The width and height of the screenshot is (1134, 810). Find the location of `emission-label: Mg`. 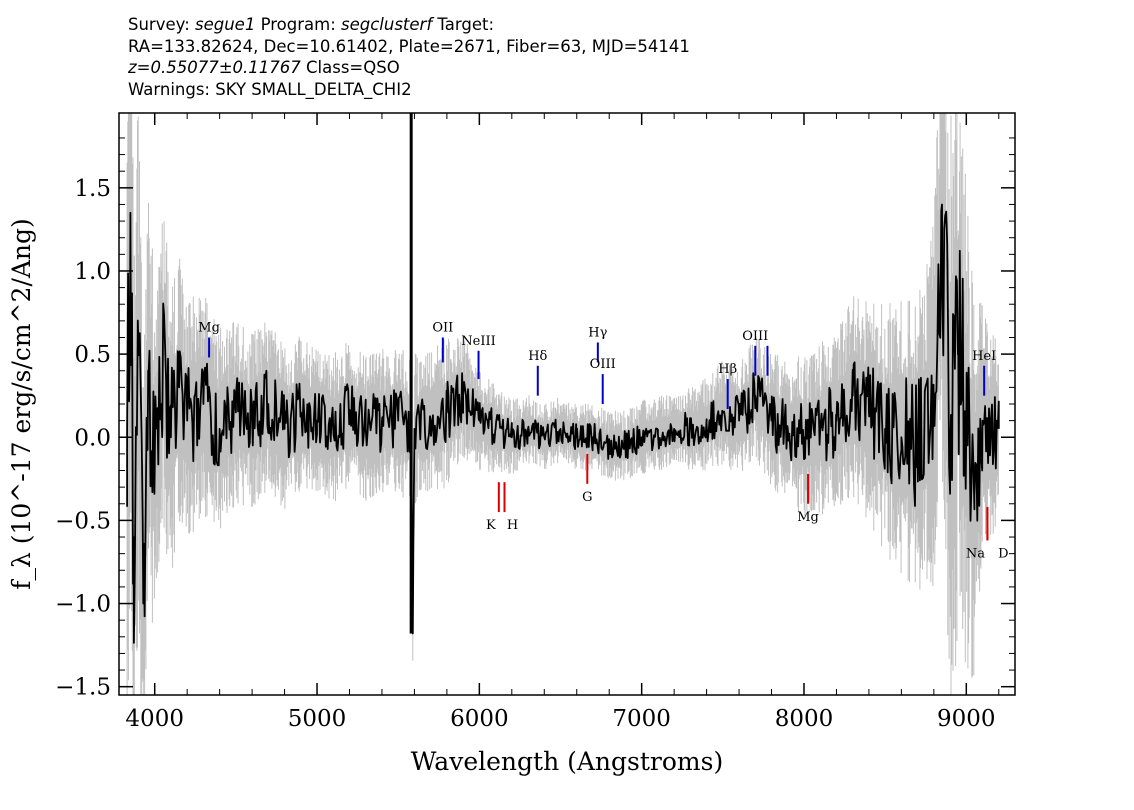

emission-label: Mg is located at coordinates (209, 327).